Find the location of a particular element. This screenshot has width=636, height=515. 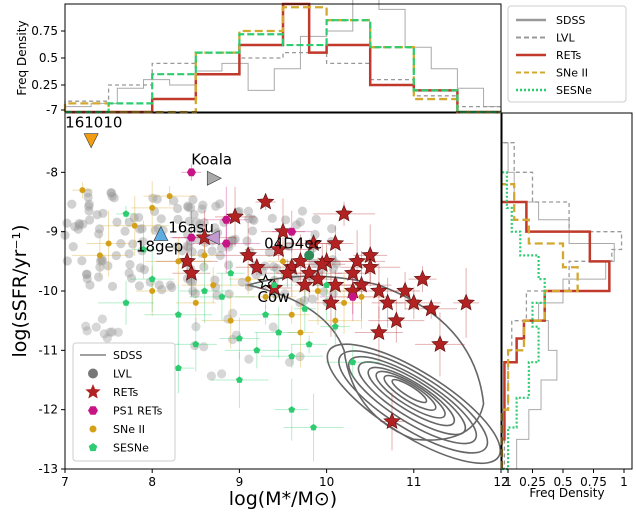

right-histogram-steps is located at coordinates (561, 306).